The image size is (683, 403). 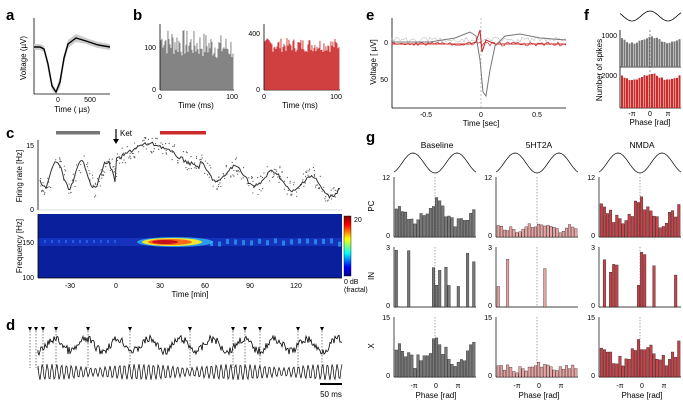 I want to click on panel-b-right-ytick-0: 0, so click(x=258, y=90).